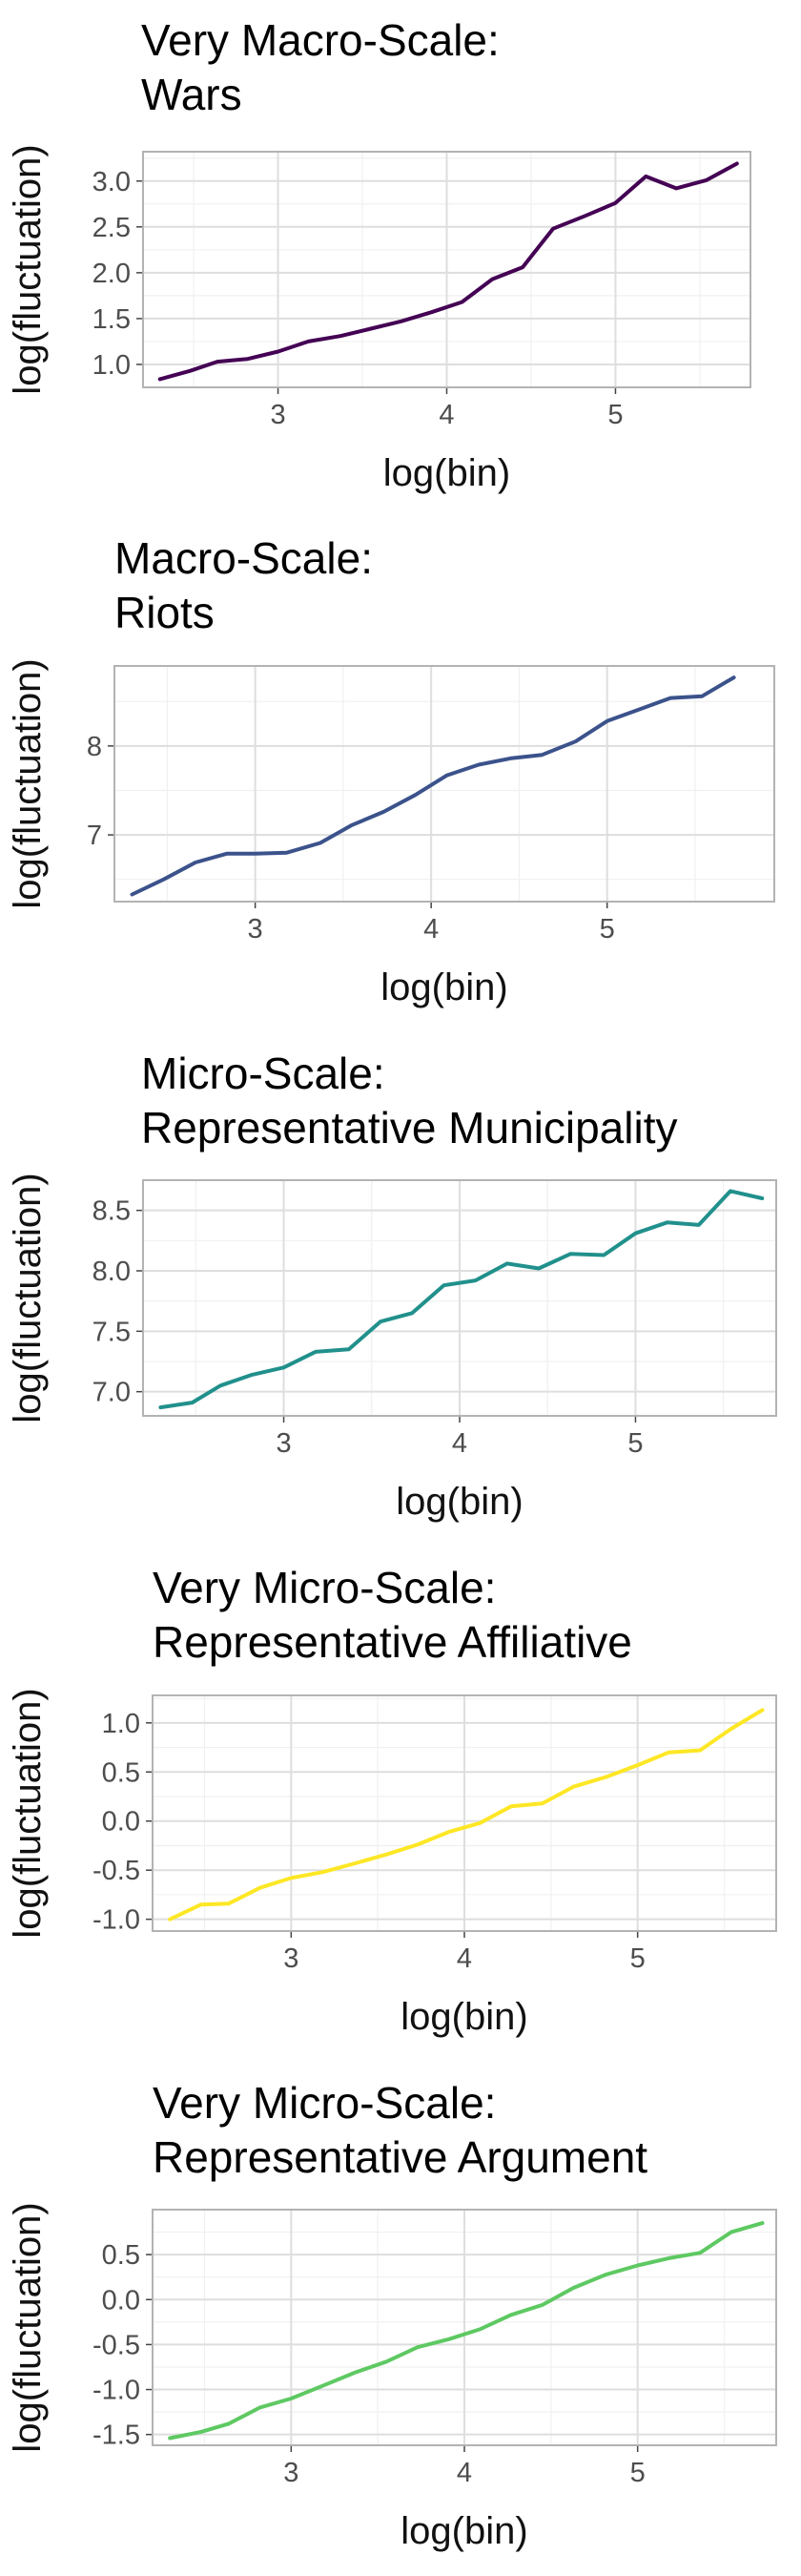 This screenshot has height=2576, width=801. I want to click on chart-title-line-1: Macro-Scale:, so click(243, 558).